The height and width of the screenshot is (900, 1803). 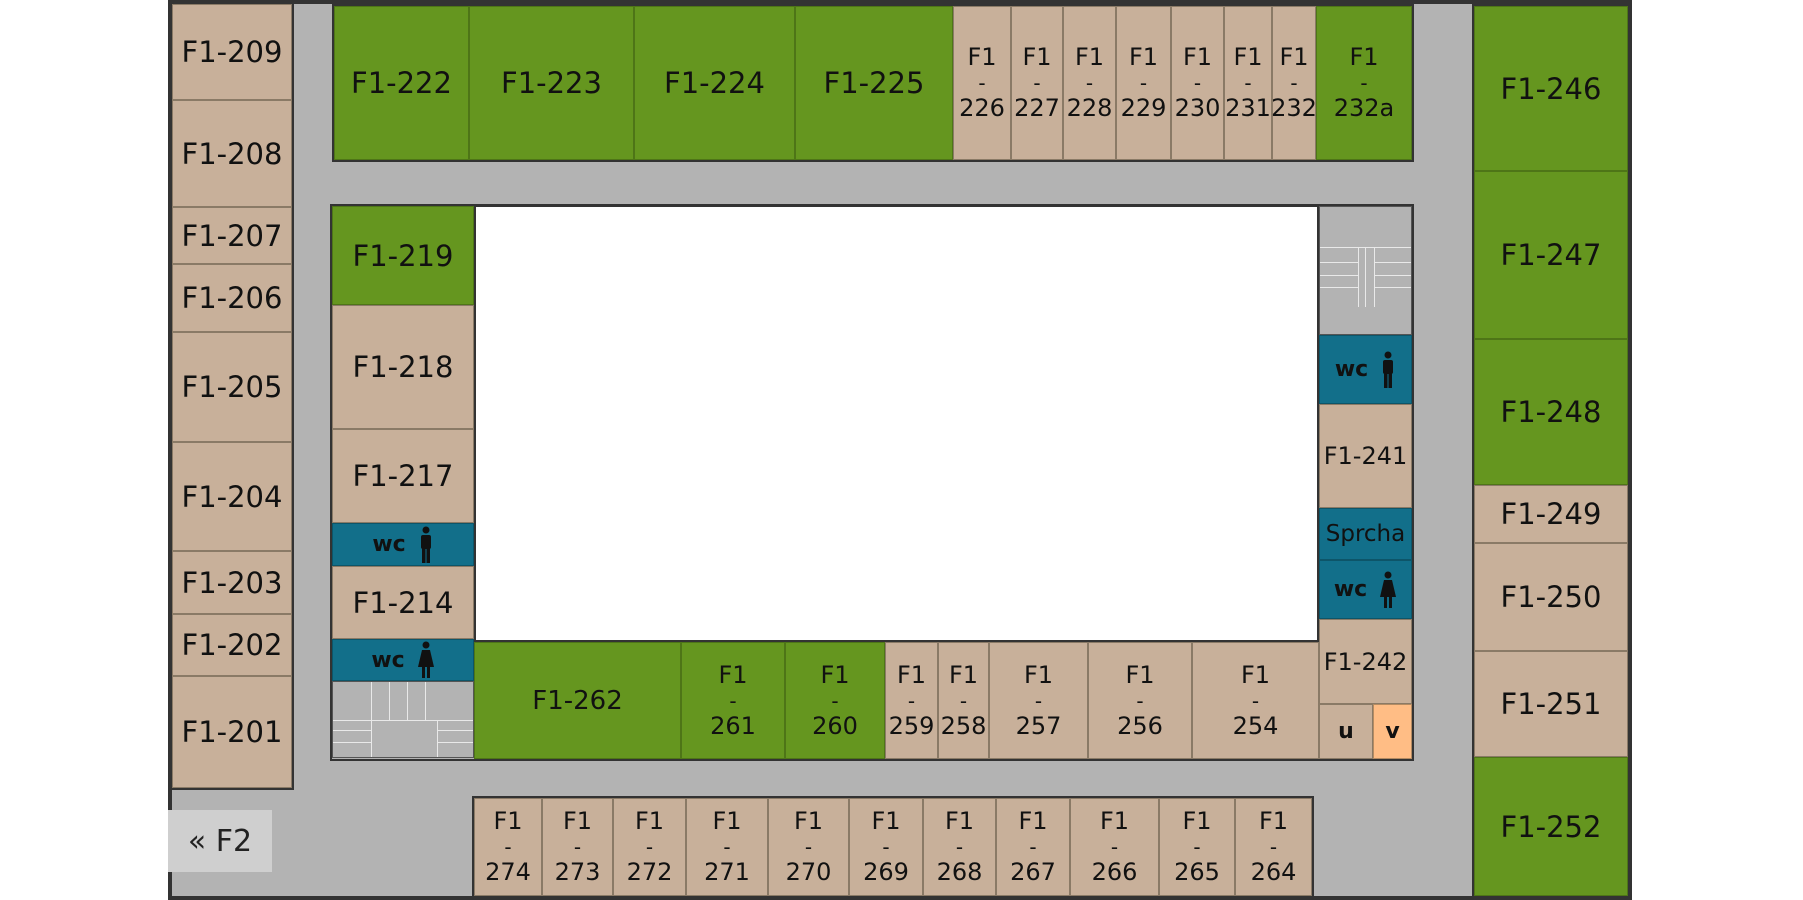 I want to click on room-f1-250: F1-250, so click(x=1551, y=597).